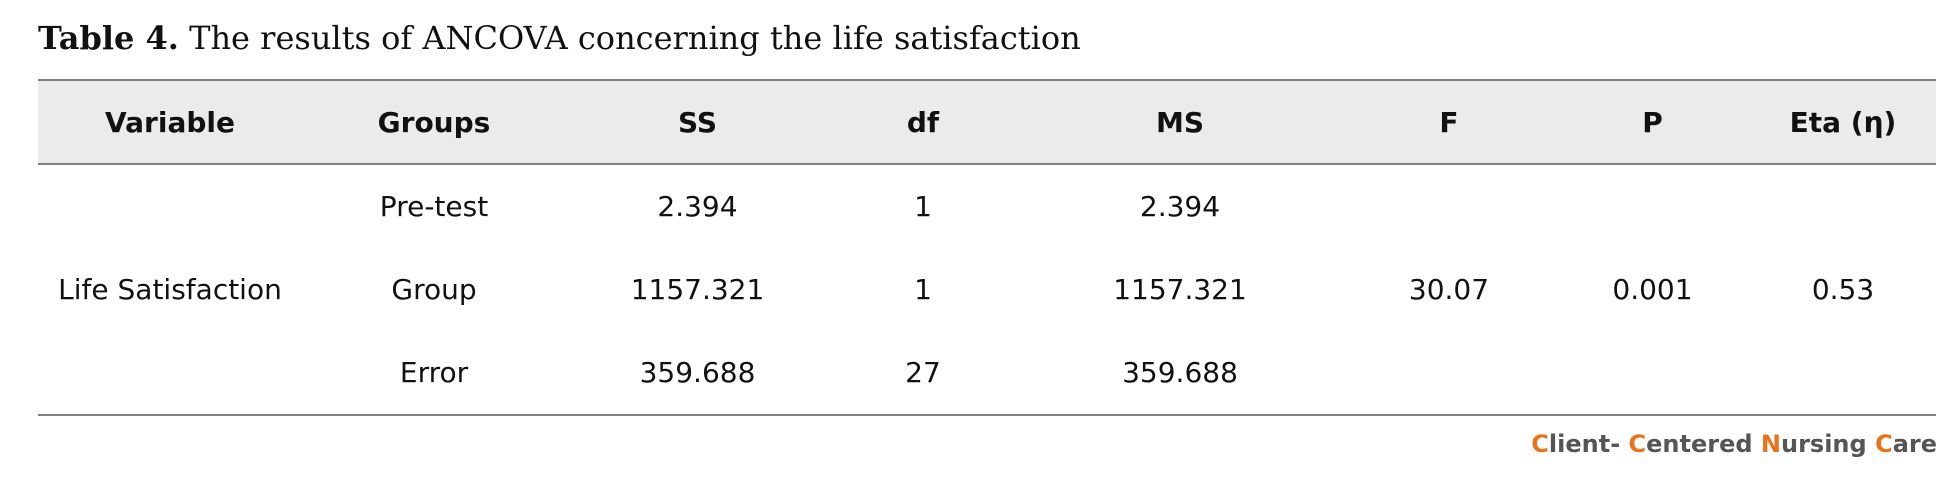 The width and height of the screenshot is (1947, 495). I want to click on table-caption-label: Table 4., so click(108, 38).